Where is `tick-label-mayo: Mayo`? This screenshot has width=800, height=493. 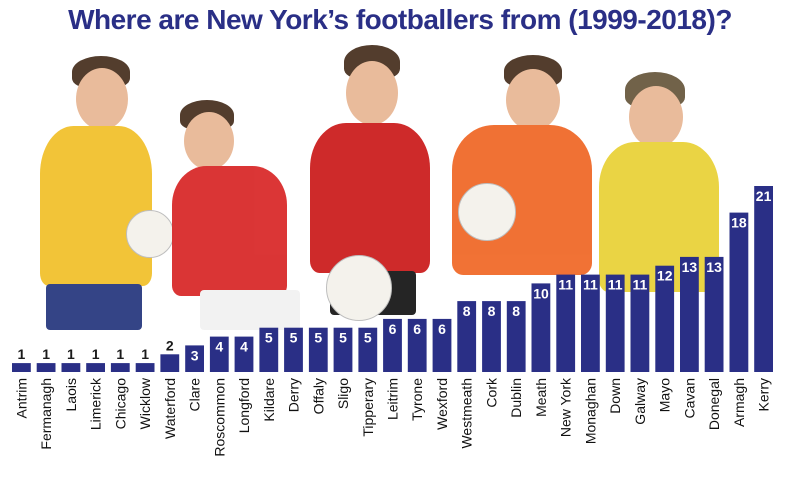 tick-label-mayo: Mayo is located at coordinates (665, 395).